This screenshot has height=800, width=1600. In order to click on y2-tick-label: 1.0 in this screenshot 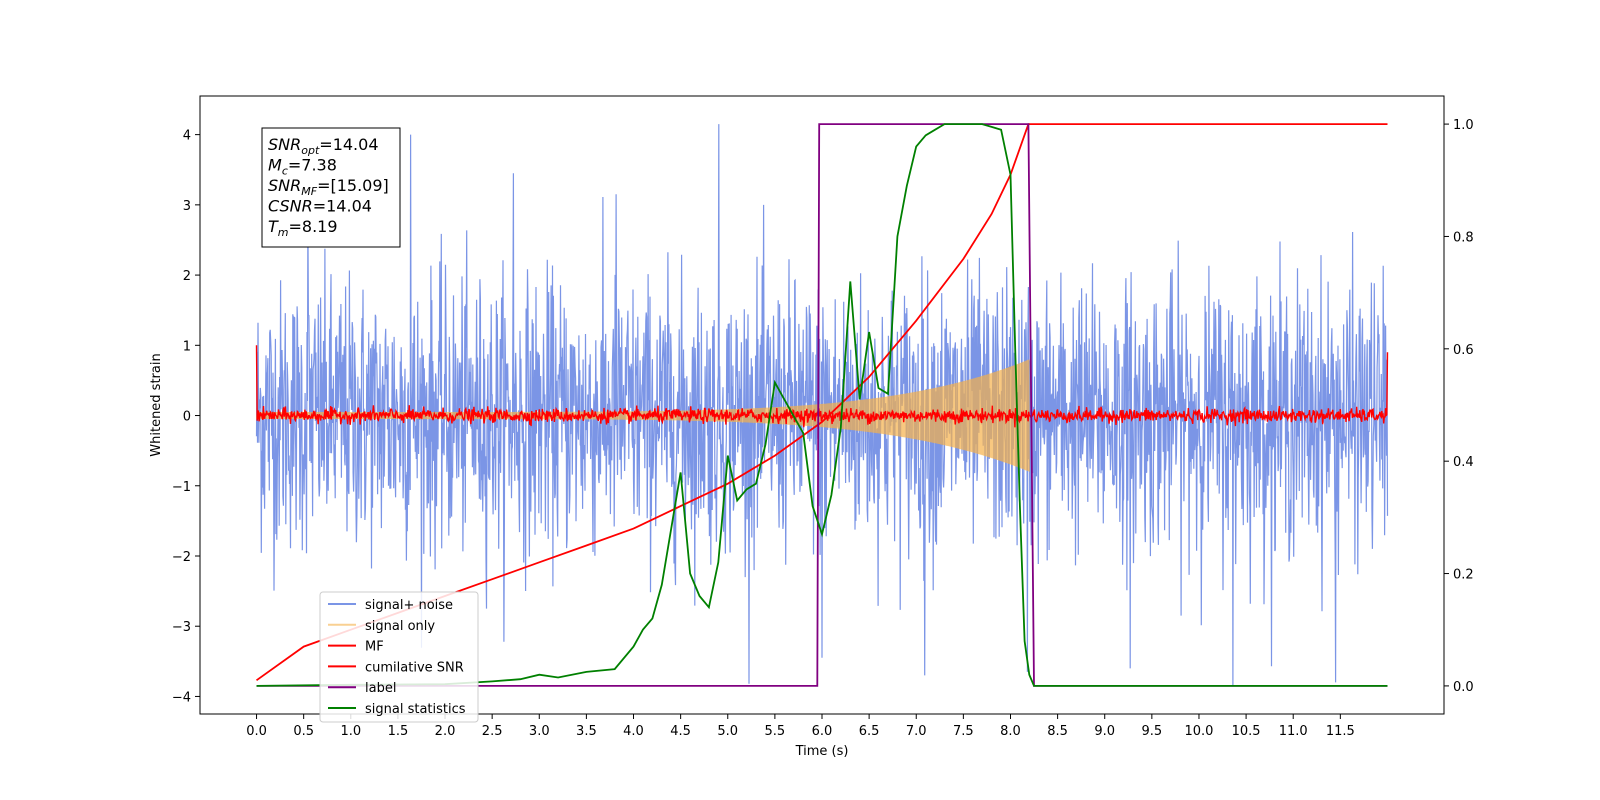, I will do `click(1463, 125)`.